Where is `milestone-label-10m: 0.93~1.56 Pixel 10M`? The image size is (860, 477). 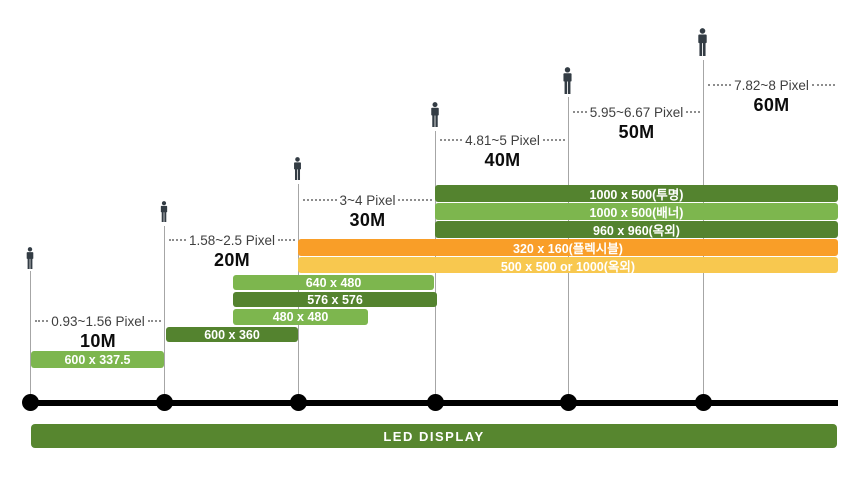
milestone-label-10m: 0.93~1.56 Pixel 10M is located at coordinates (98, 332).